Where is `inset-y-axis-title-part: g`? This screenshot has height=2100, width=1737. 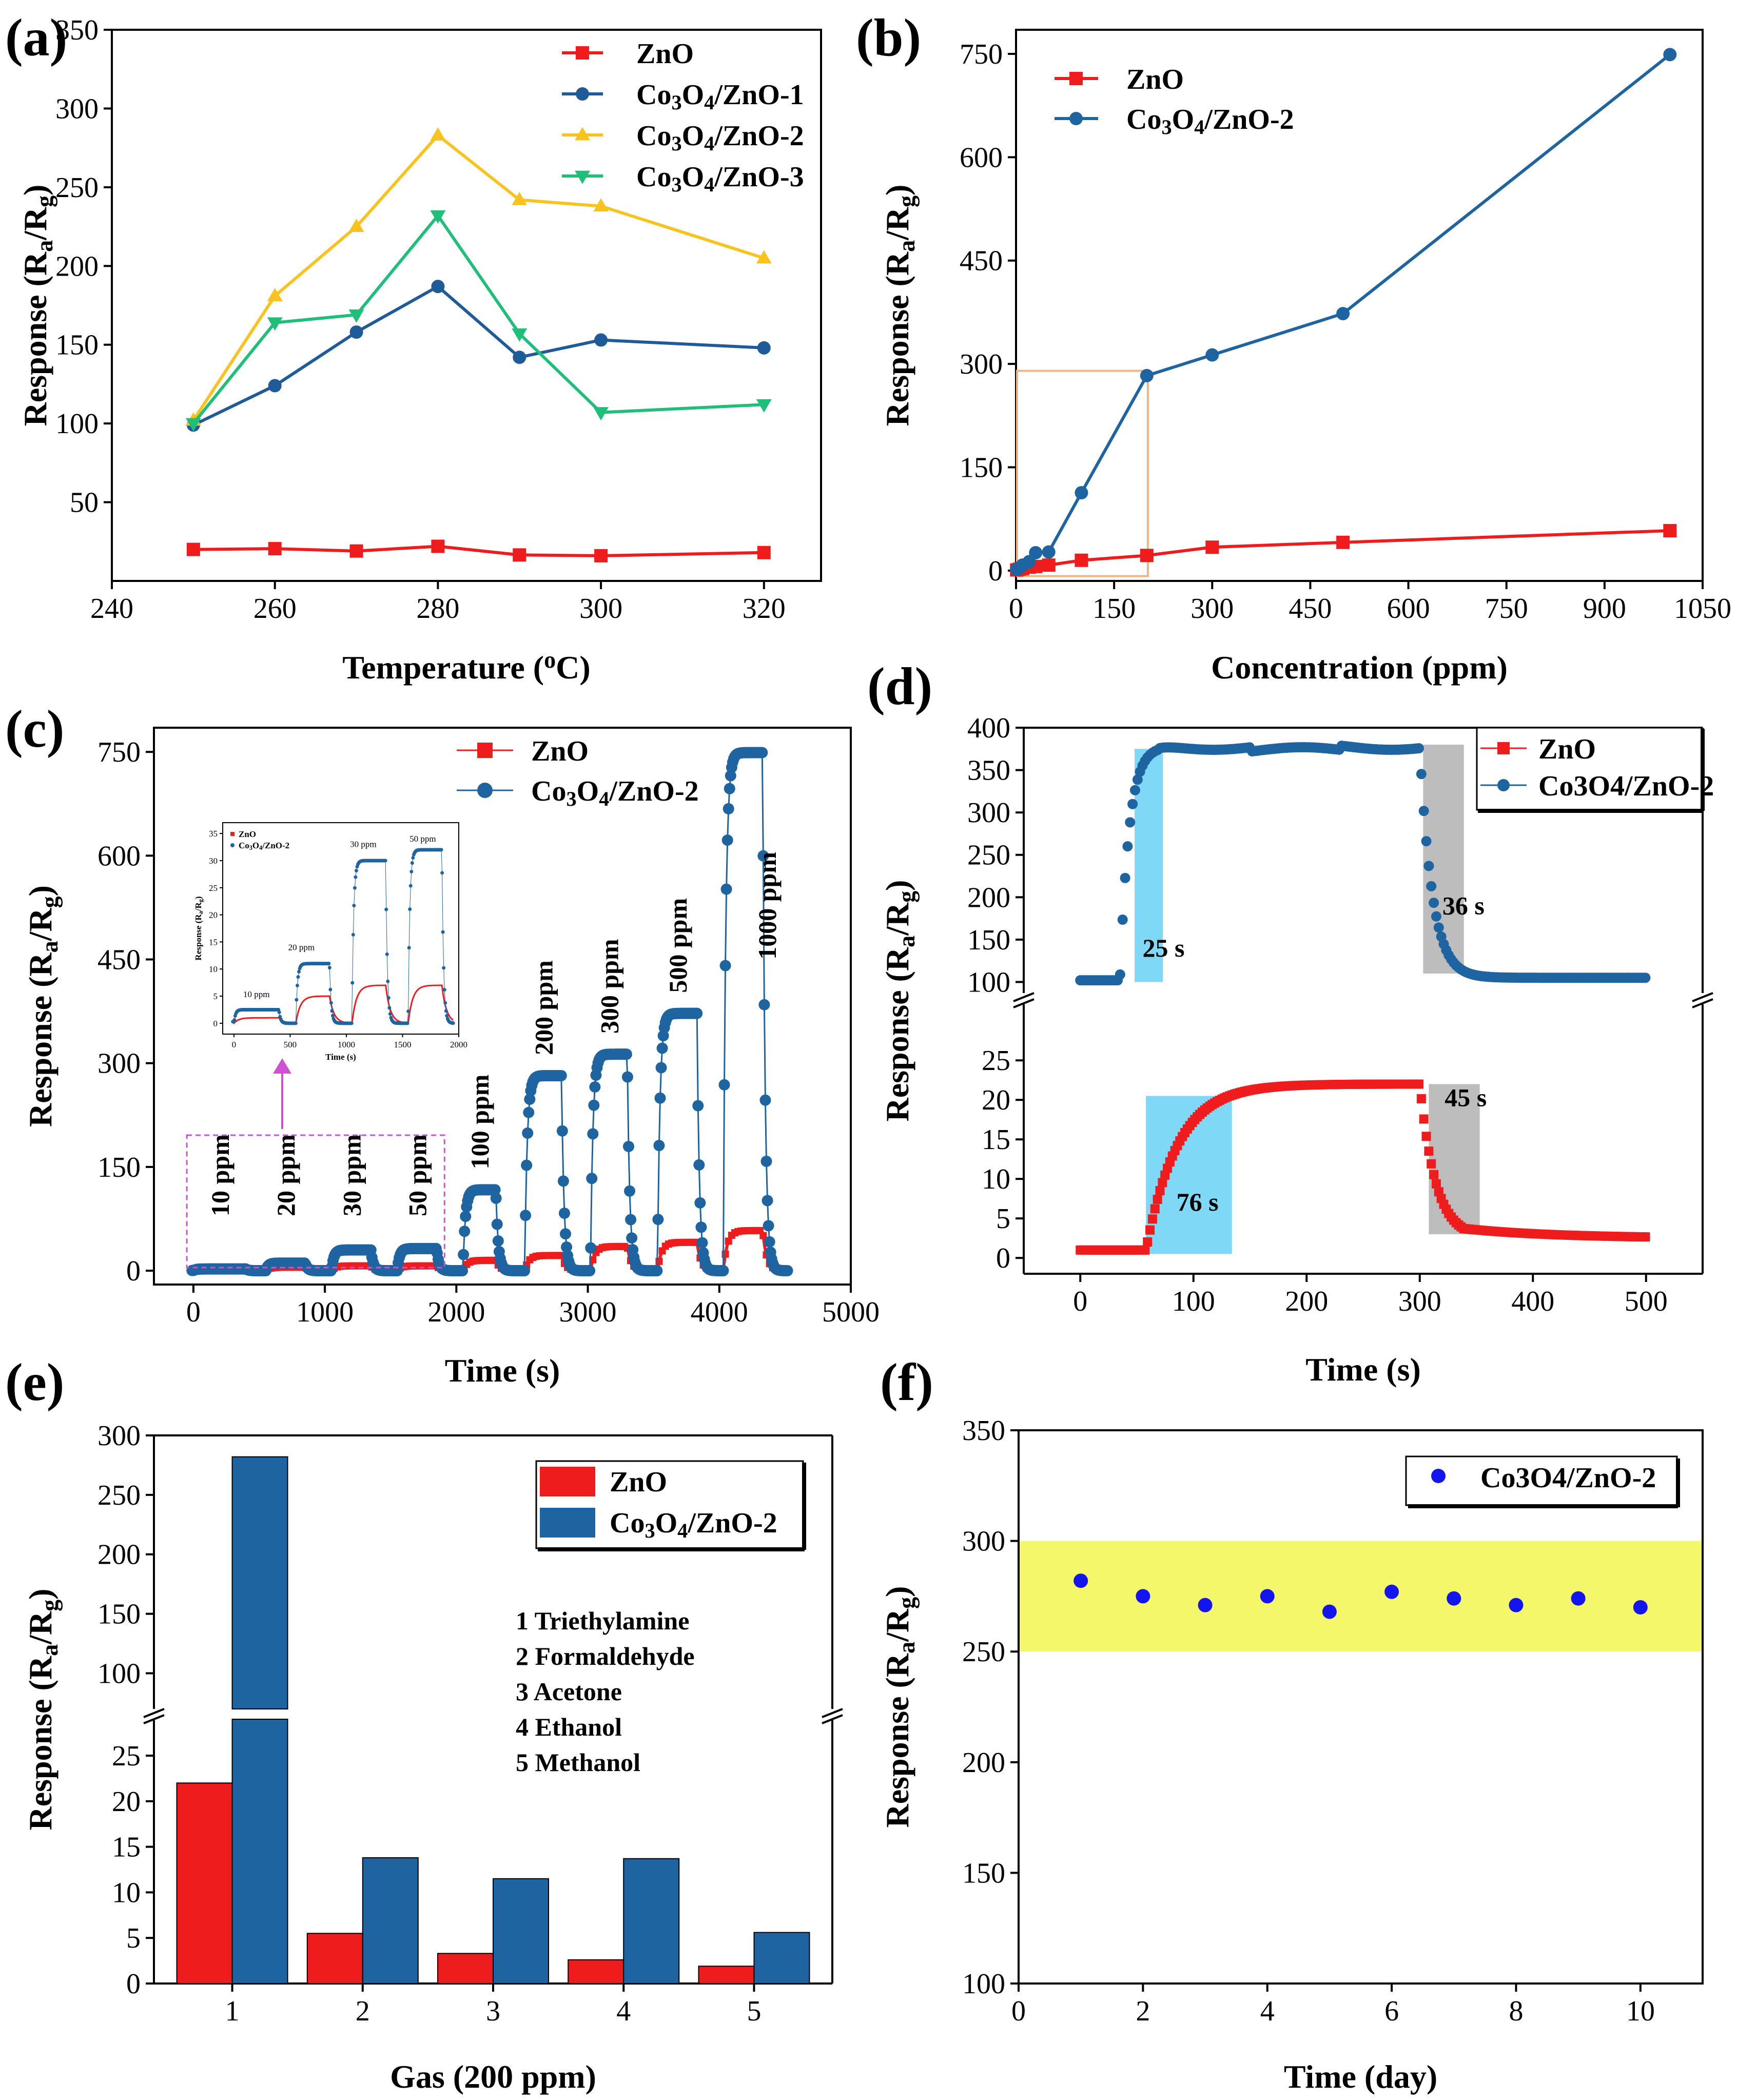
inset-y-axis-title-part: g is located at coordinates (200, 900).